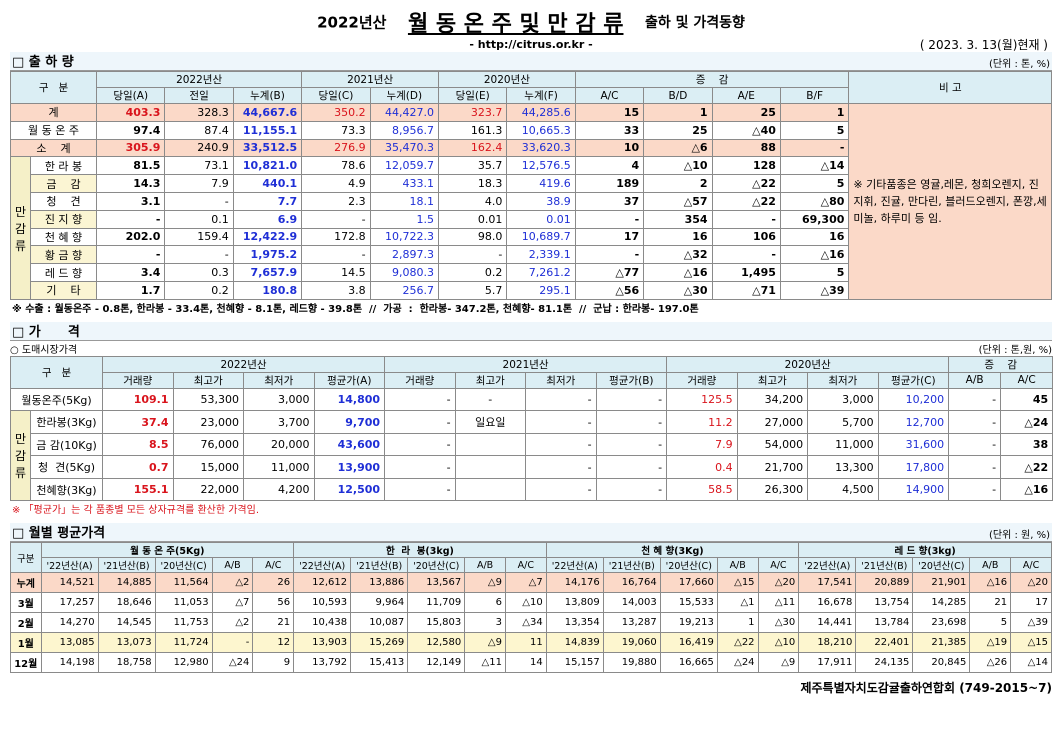 The image size is (1062, 751). I want to click on value-cell: 4,500, so click(843, 489).